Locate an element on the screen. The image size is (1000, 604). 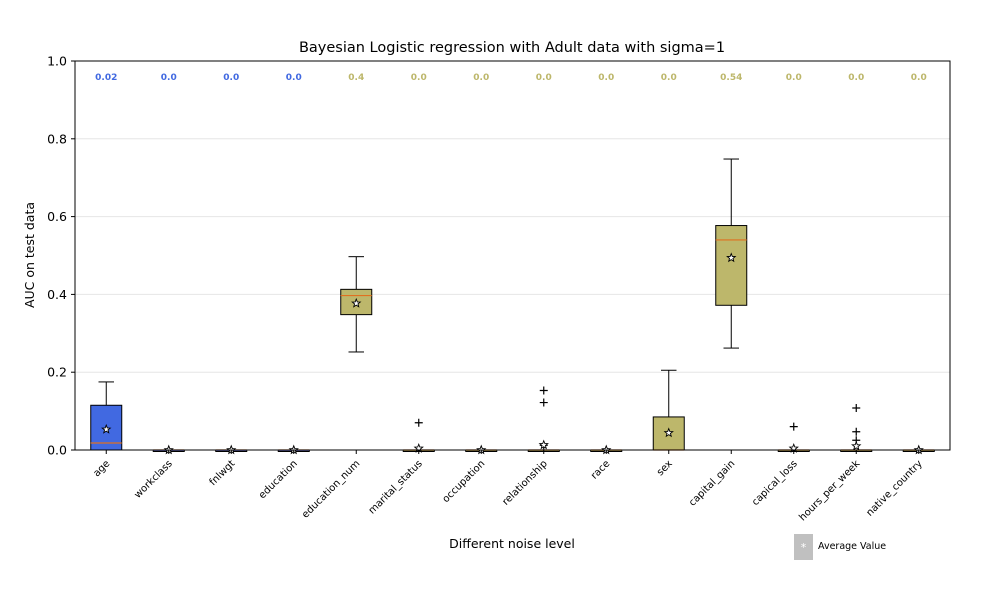
top-value-label: 0.02 is located at coordinates (106, 78).